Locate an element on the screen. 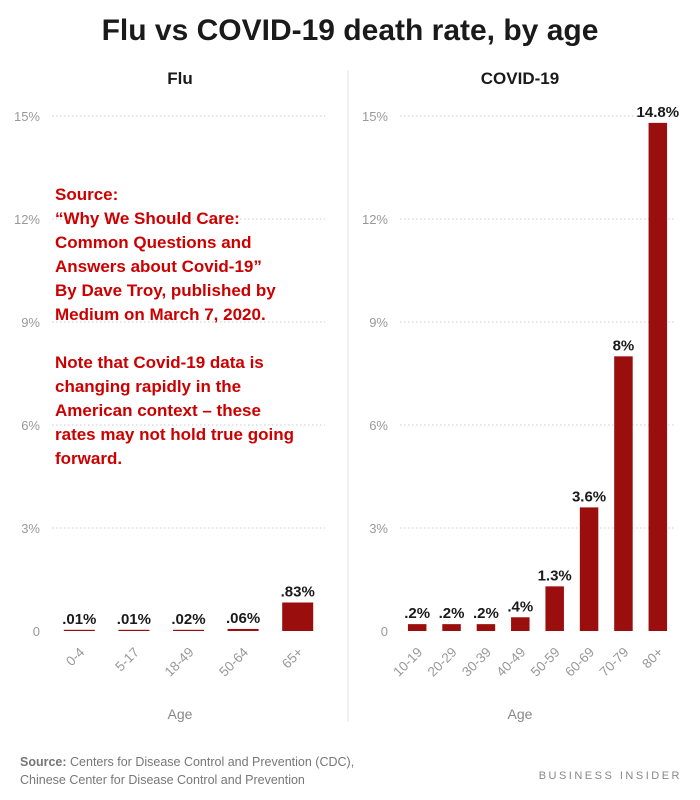  x-tick-label: 50-59 is located at coordinates (545, 662).